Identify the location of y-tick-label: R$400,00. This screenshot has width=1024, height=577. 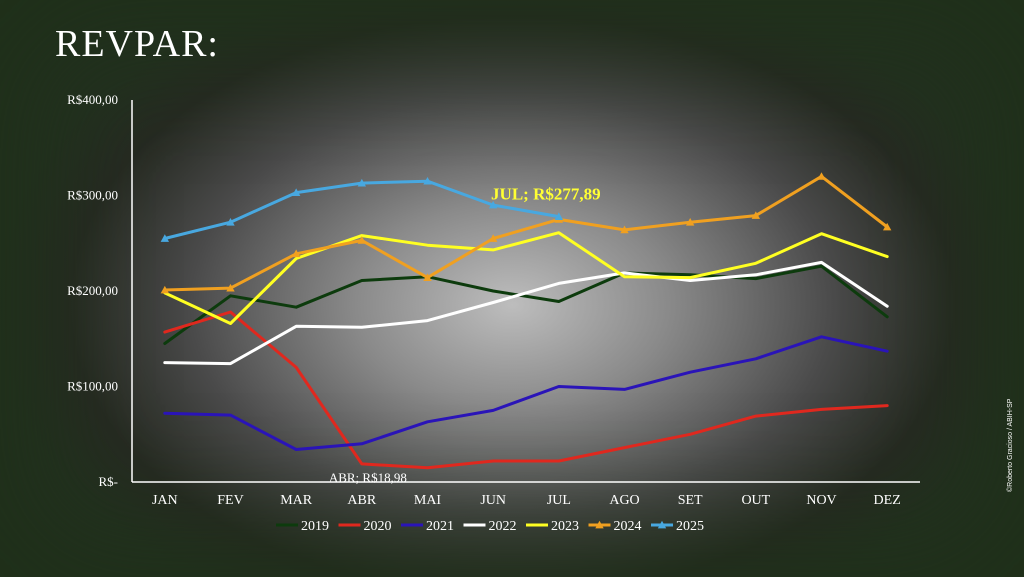
(92, 99).